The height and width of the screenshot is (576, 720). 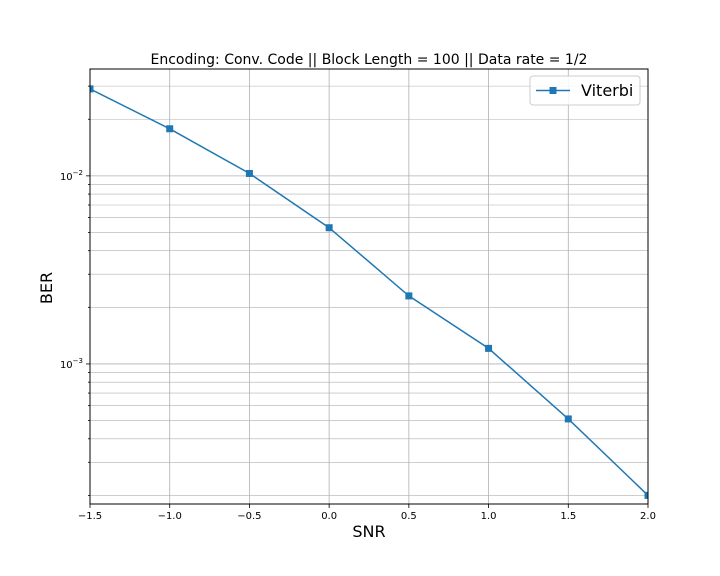 What do you see at coordinates (71, 364) in the screenshot?
I see `y-tick-label: 10⁻³` at bounding box center [71, 364].